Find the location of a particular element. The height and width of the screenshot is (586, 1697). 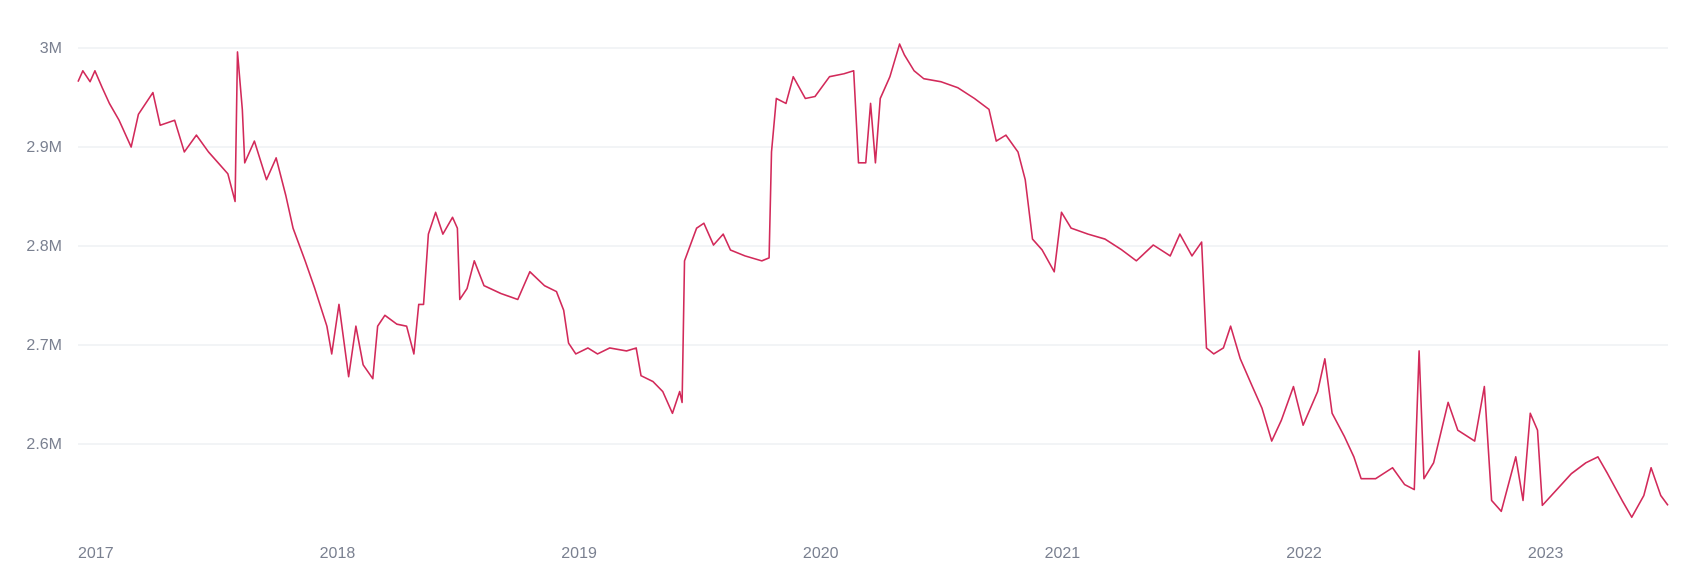

y-tick-label: 2.6M is located at coordinates (44, 444).